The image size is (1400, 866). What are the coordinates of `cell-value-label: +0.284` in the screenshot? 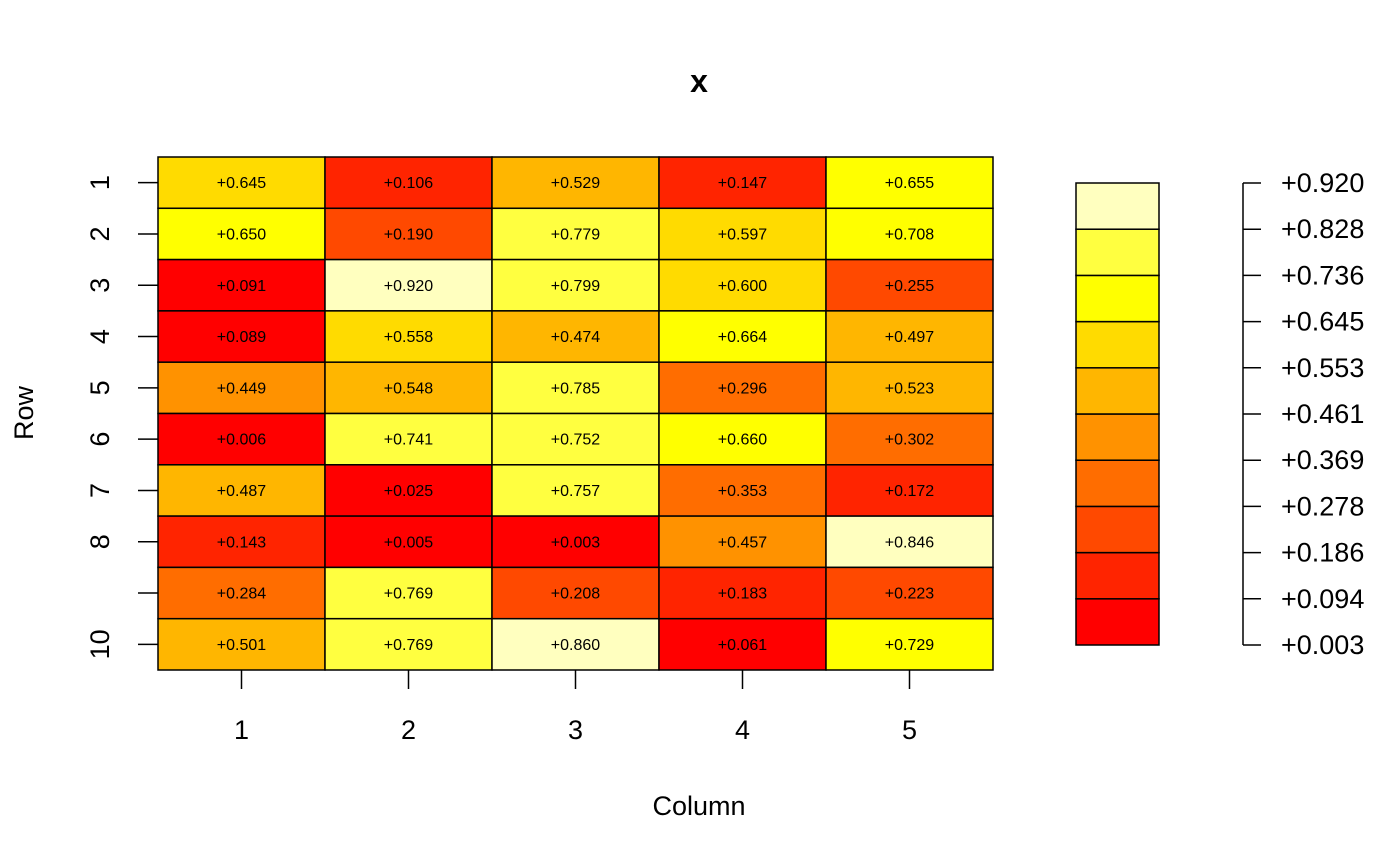 It's located at (241, 594).